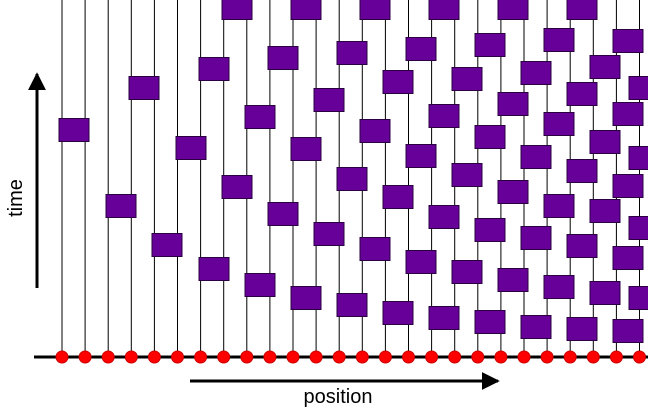  I want to click on x-axis-label: position, so click(338, 397).